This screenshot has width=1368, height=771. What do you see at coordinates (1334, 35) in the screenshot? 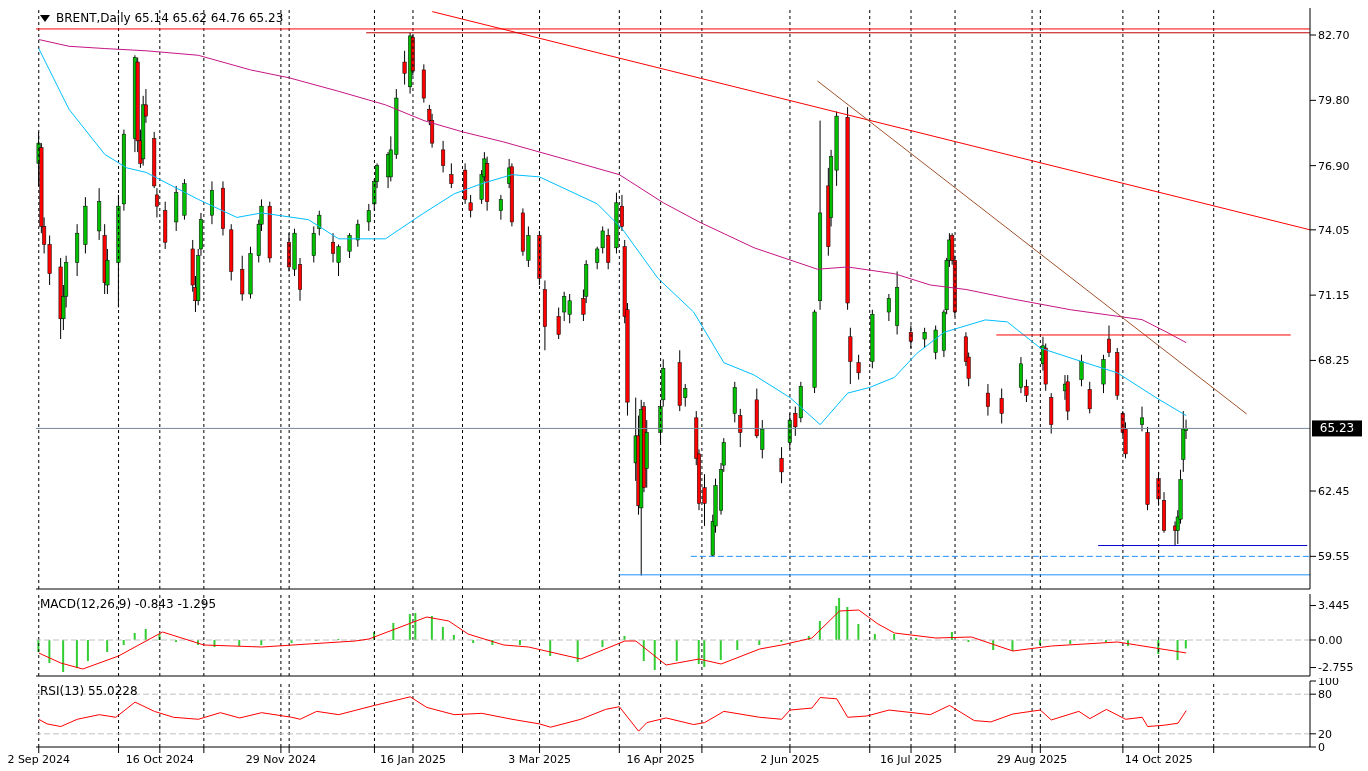
I see `y-tick-label: 82.70` at bounding box center [1334, 35].